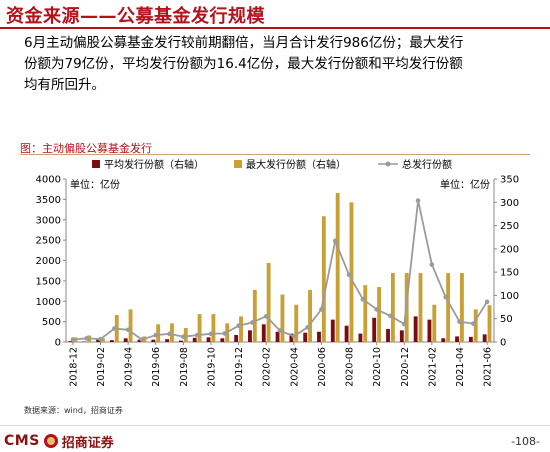  Describe the element at coordinates (432, 367) in the screenshot. I see `x-tick-label: 2021-02` at that location.